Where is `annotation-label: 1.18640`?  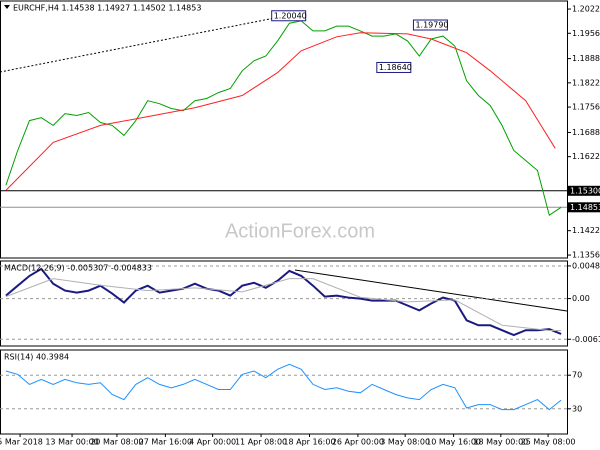 annotation-label: 1.18640 is located at coordinates (395, 67).